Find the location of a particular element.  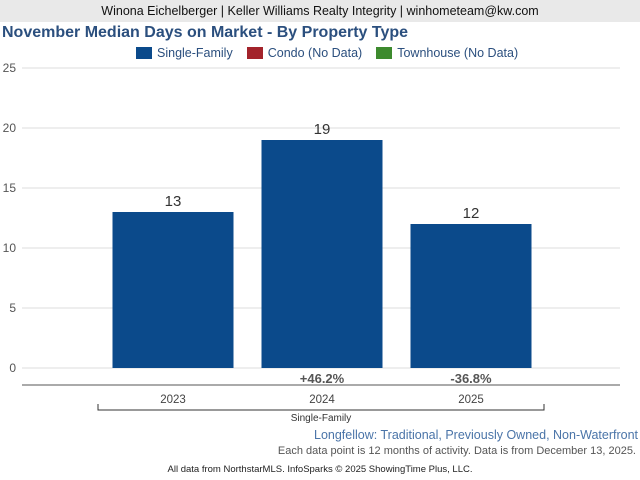

bar-value-label: 13 is located at coordinates (173, 201).